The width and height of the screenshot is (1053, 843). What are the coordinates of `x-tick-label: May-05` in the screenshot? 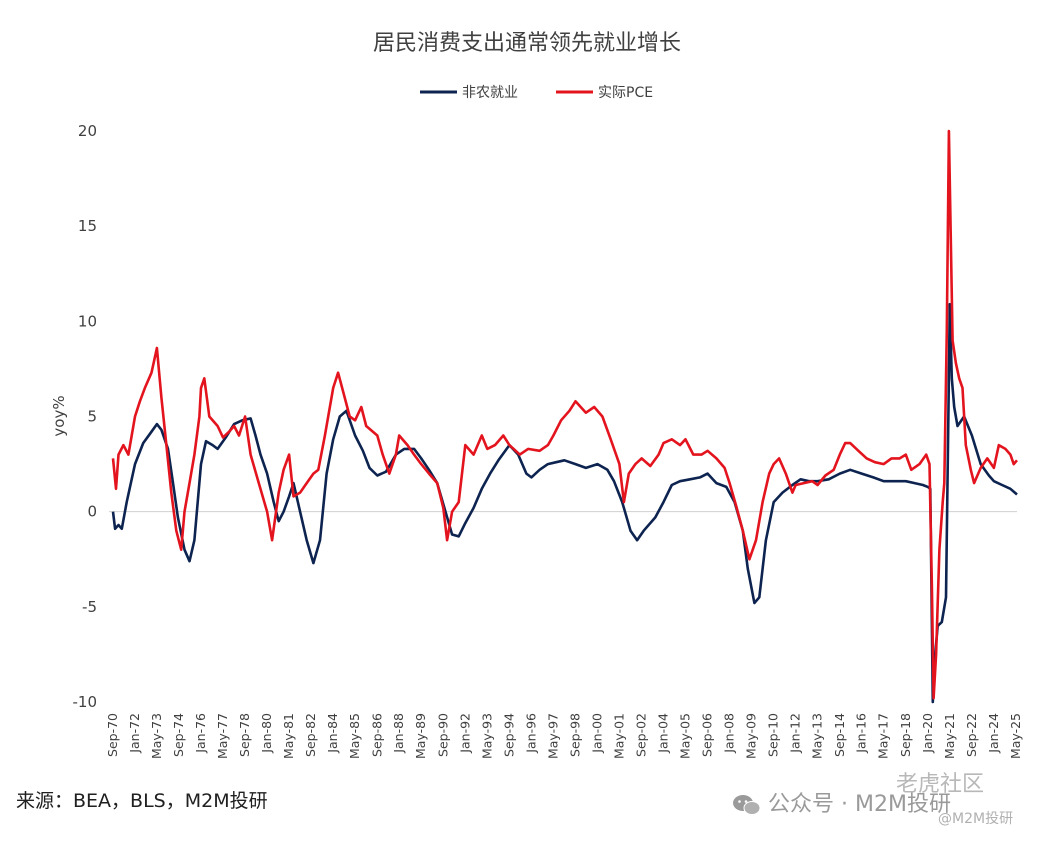 It's located at (684, 736).